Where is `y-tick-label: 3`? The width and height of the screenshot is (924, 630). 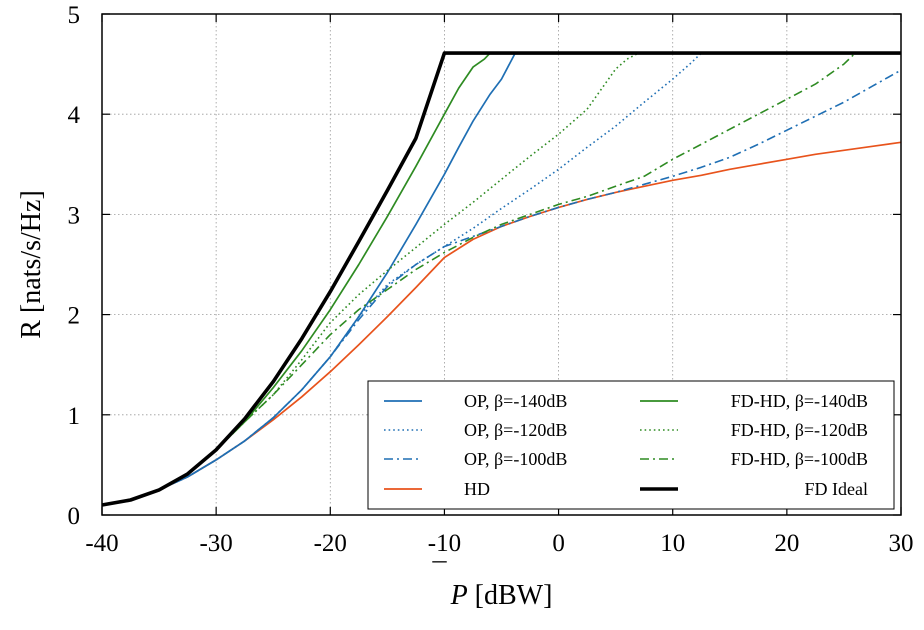 y-tick-label: 3 is located at coordinates (74, 215).